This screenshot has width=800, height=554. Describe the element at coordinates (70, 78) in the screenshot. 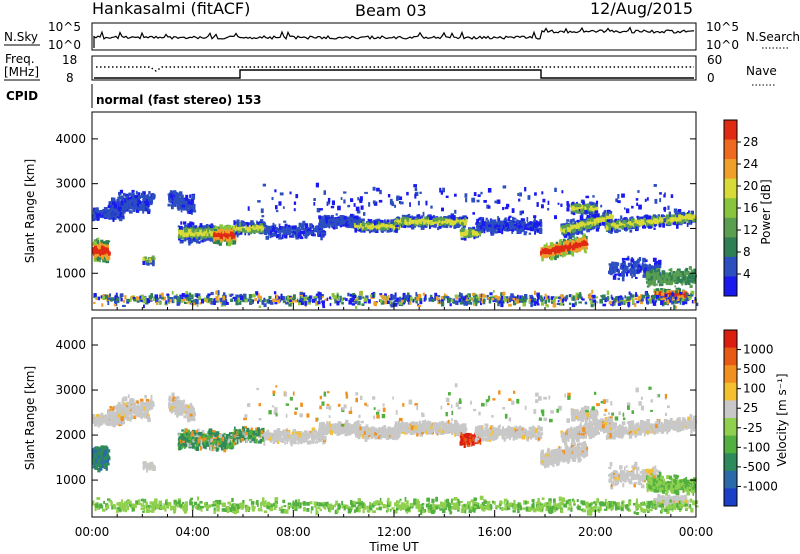

I see `freq-tick-bottom: 8` at that location.